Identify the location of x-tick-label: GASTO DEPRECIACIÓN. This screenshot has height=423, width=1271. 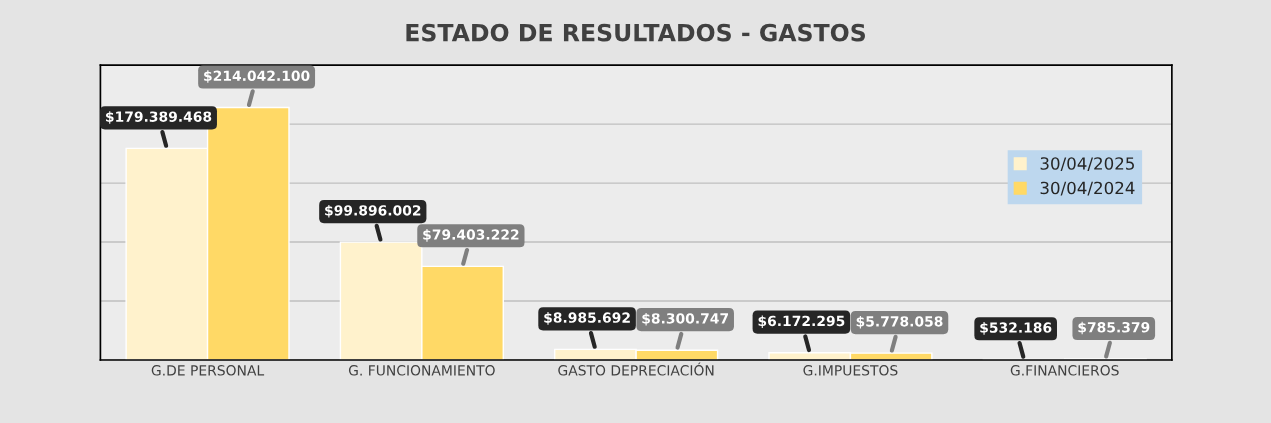
(636, 369).